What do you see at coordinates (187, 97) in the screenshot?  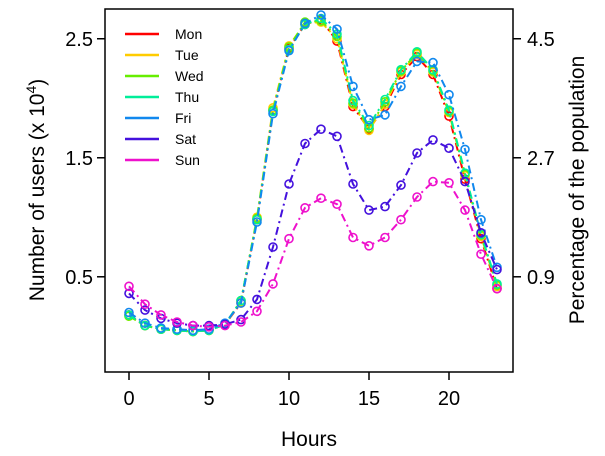 I see `legend-label: Thu` at bounding box center [187, 97].